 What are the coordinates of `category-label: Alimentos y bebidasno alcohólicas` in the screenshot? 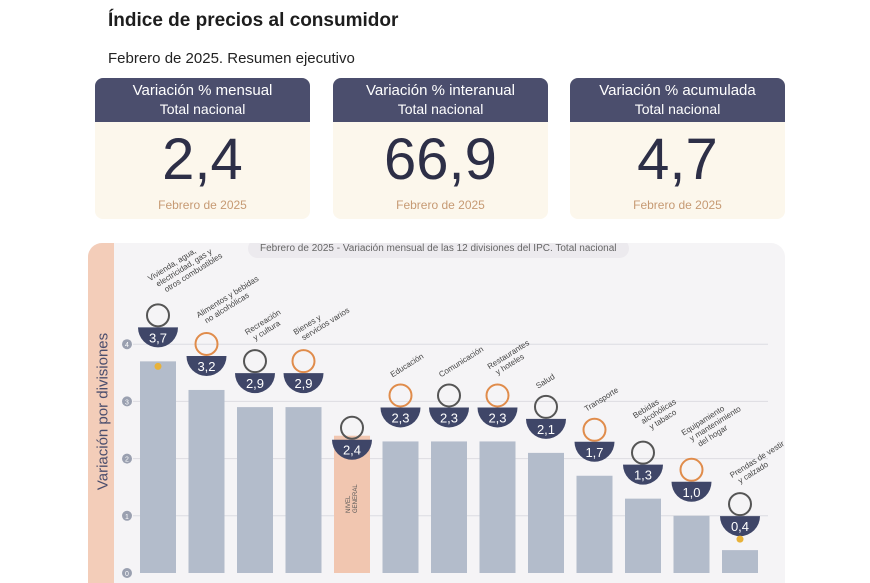 It's located at (230, 300).